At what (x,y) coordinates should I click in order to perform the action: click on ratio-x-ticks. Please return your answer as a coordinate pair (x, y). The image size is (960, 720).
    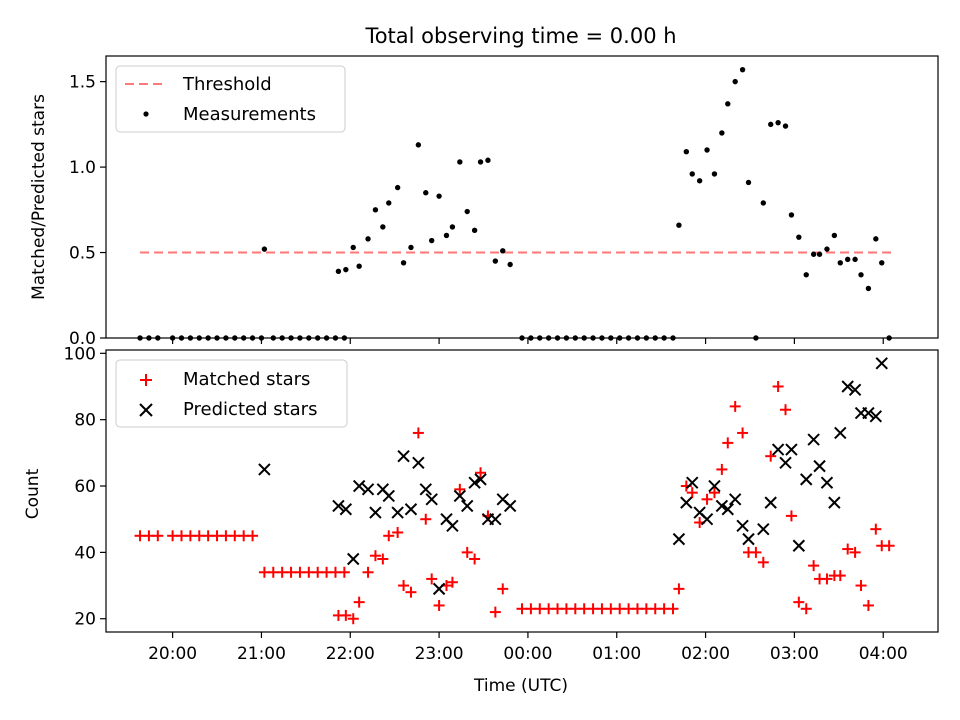
    Looking at the image, I should click on (528, 341).